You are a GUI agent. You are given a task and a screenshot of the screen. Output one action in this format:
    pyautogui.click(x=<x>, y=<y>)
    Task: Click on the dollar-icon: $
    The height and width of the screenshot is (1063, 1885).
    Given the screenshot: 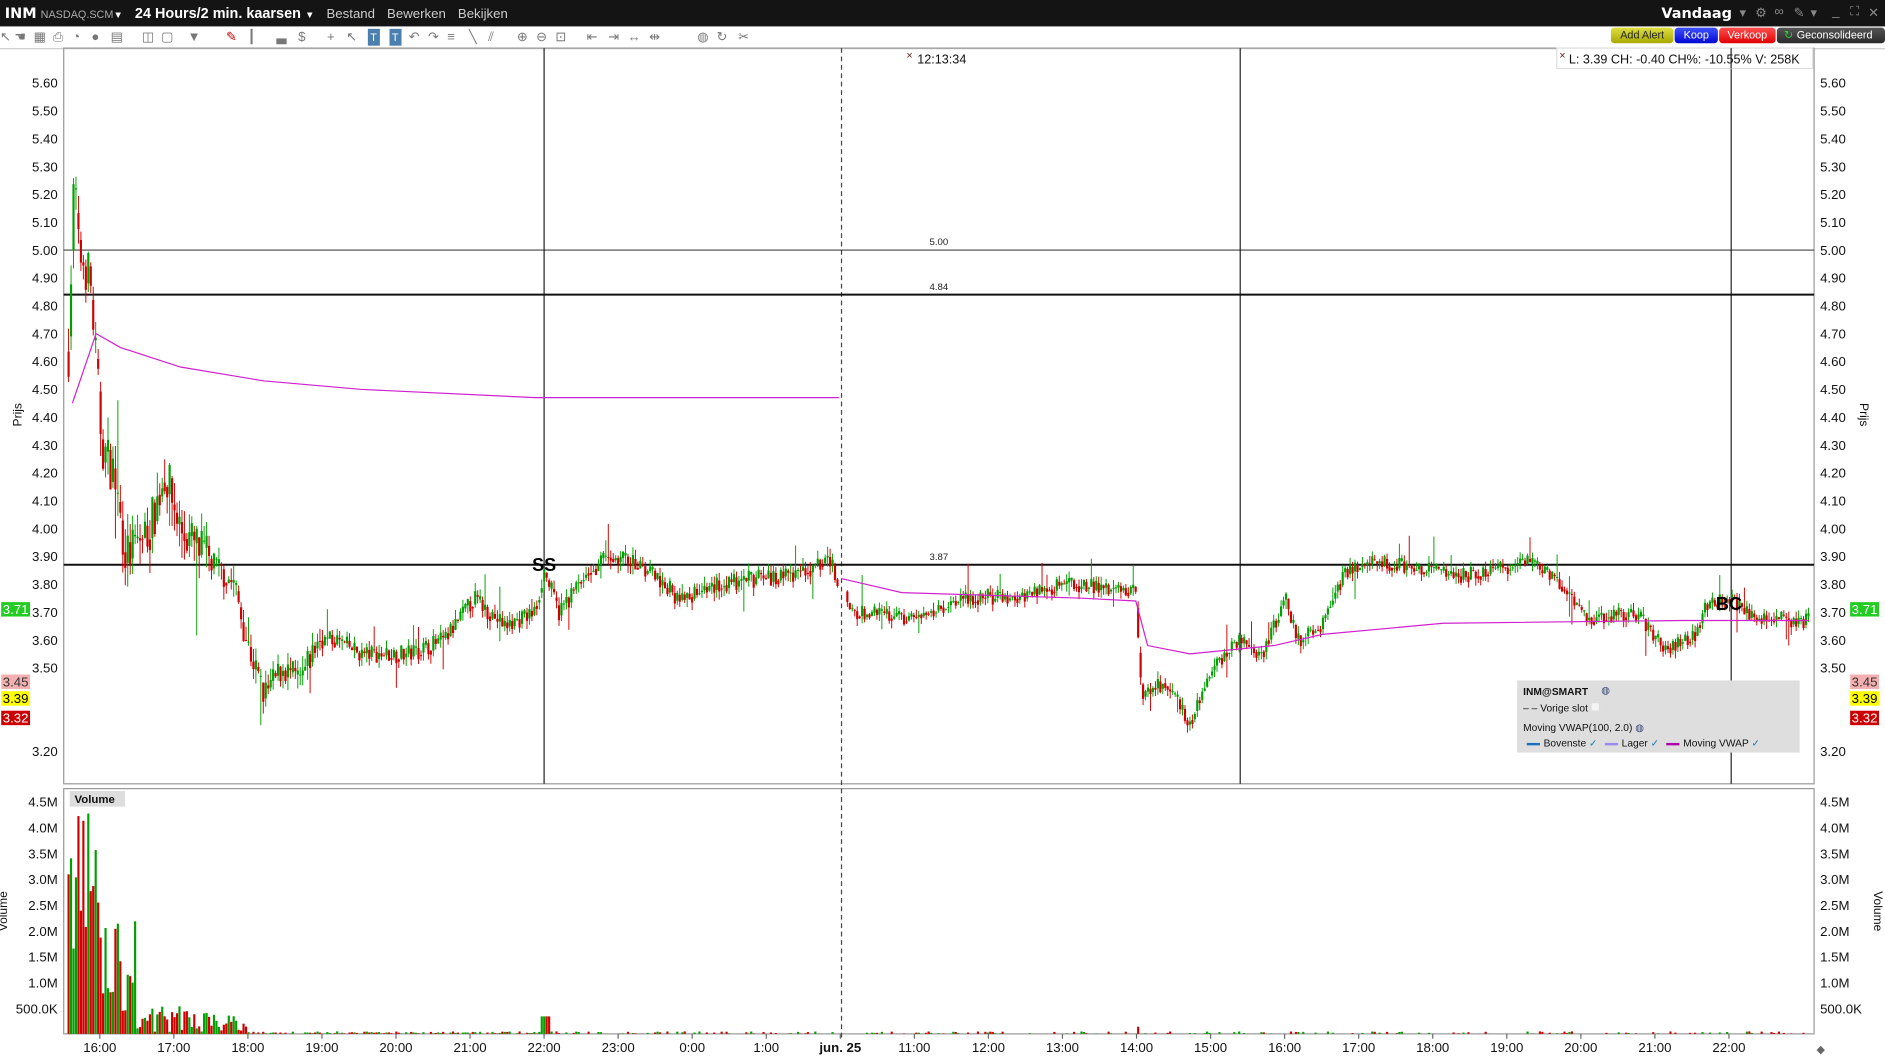 What is the action you would take?
    pyautogui.click(x=302, y=37)
    